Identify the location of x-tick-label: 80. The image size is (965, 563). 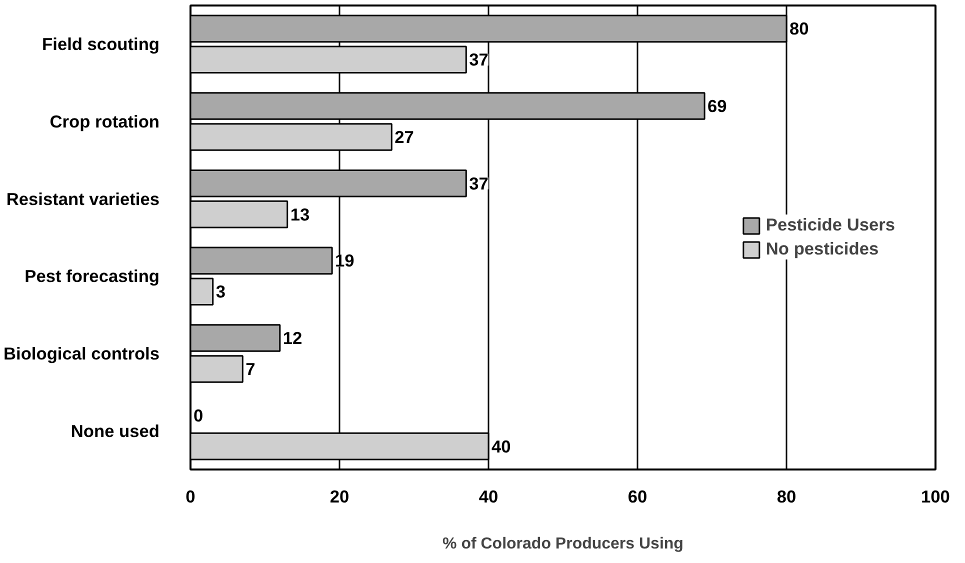
(786, 496).